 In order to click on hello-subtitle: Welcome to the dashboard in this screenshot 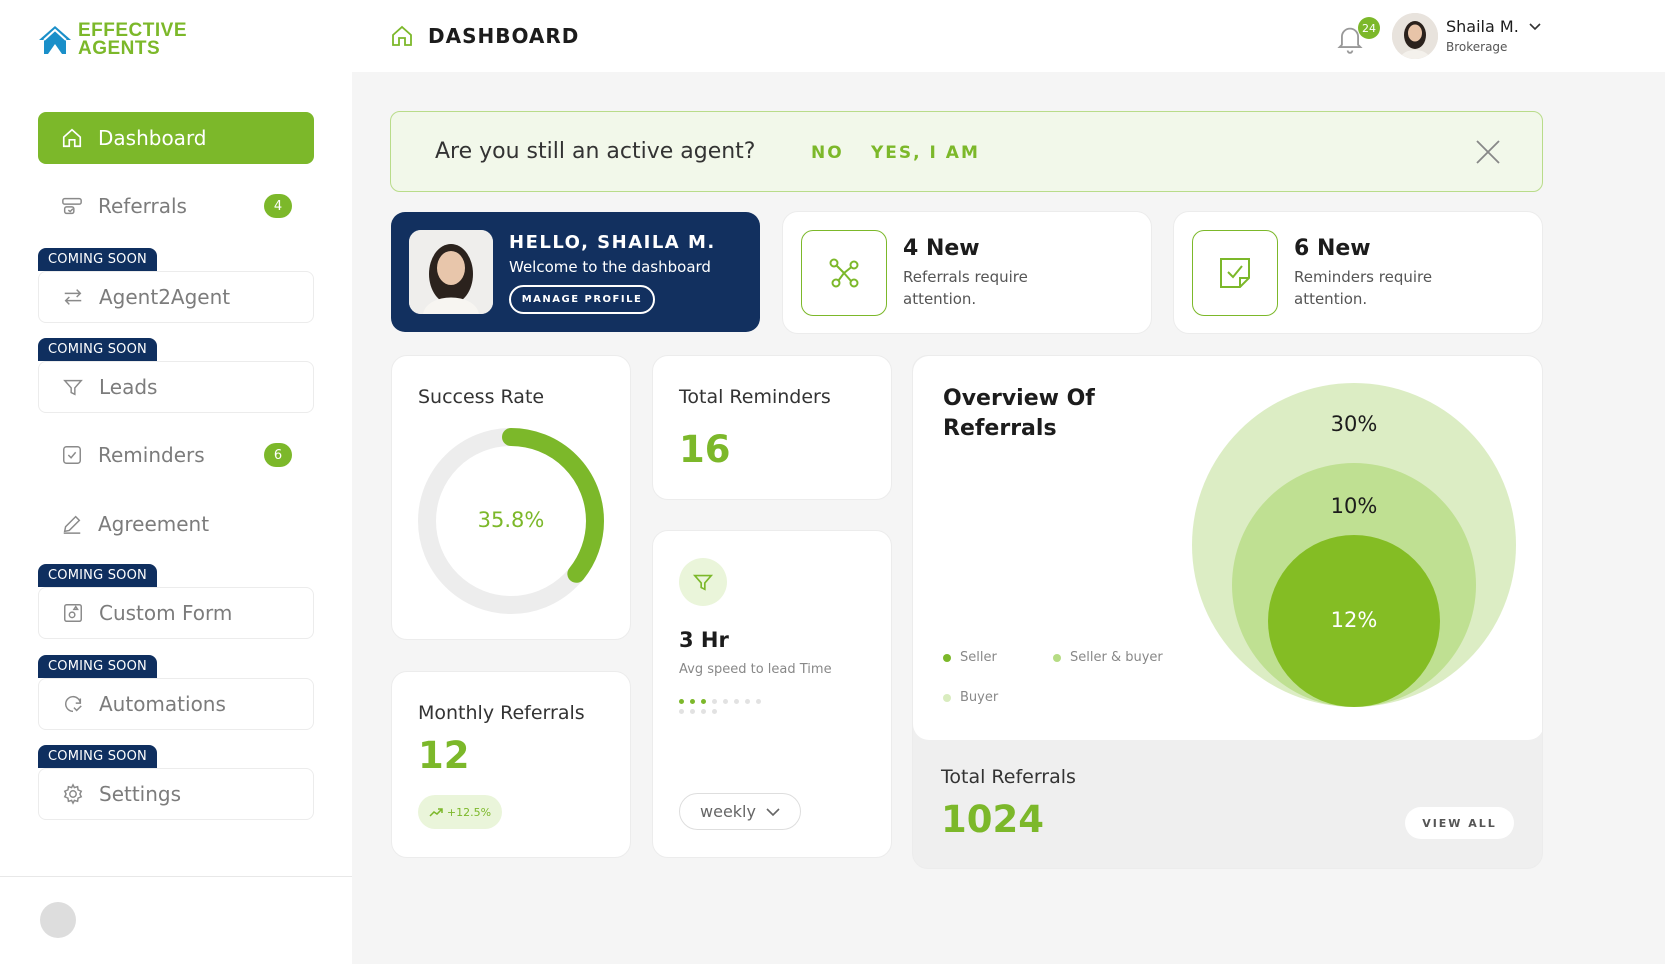, I will do `click(610, 267)`.